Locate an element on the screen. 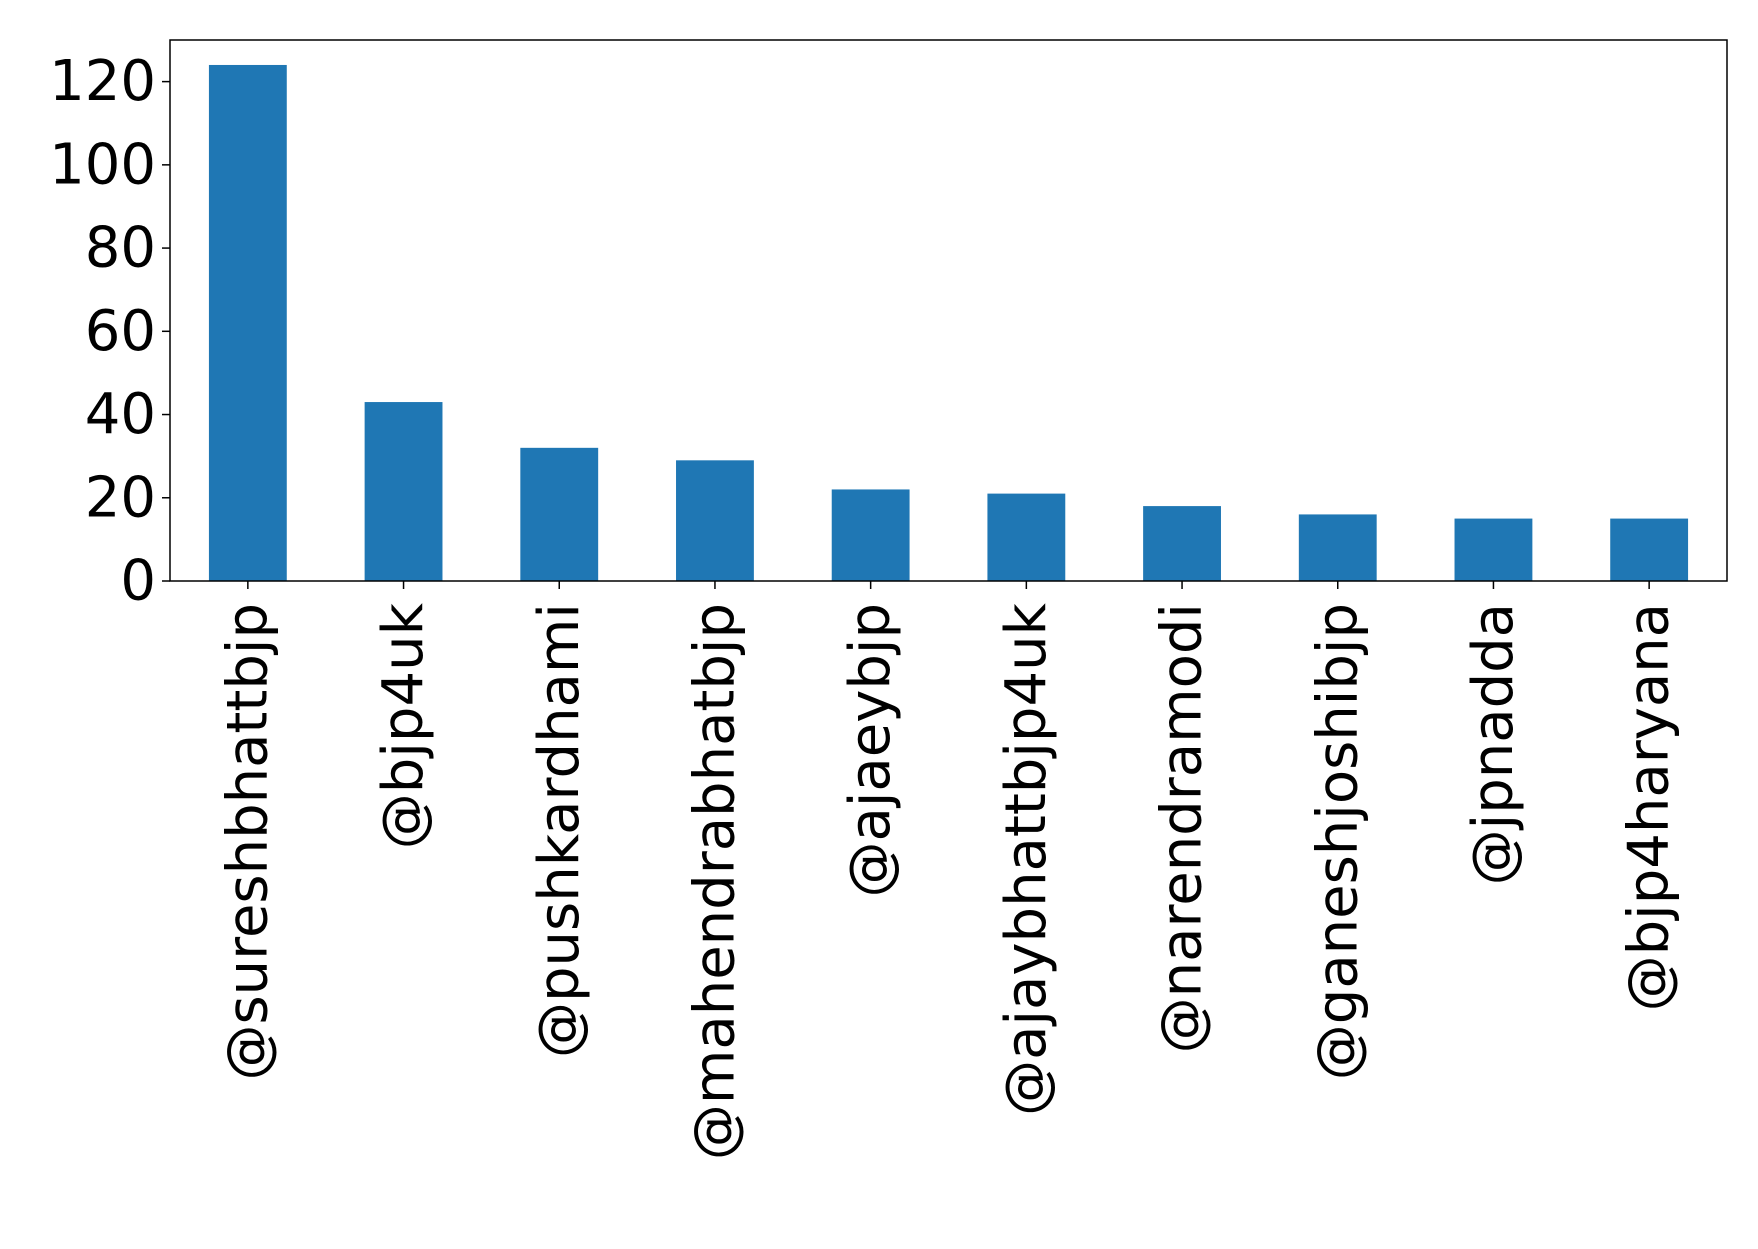  x-tick-label: @ganeshjoshibjp is located at coordinates (1337, 841).